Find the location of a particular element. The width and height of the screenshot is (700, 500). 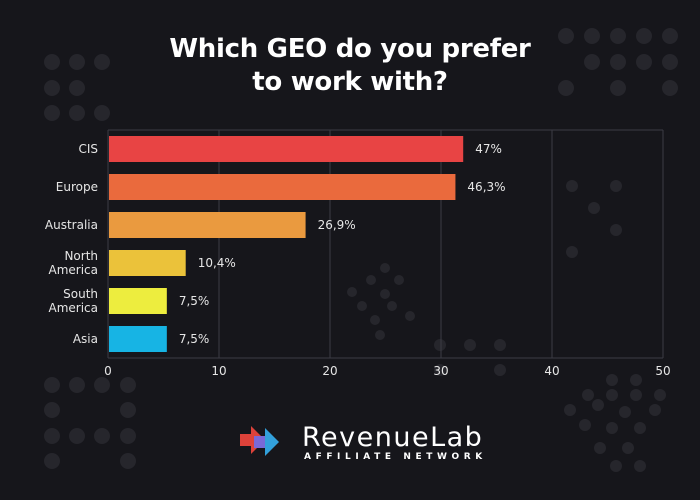

x-tick-label: 20 is located at coordinates (329, 371).